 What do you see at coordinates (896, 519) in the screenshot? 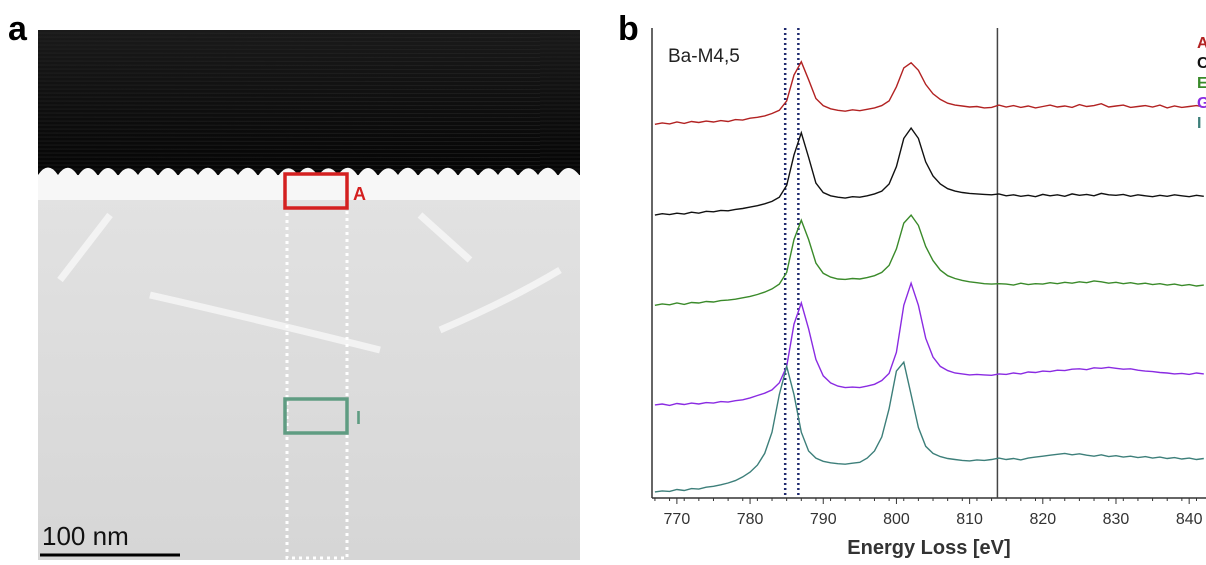
I see `x-tick-label: 800` at bounding box center [896, 519].